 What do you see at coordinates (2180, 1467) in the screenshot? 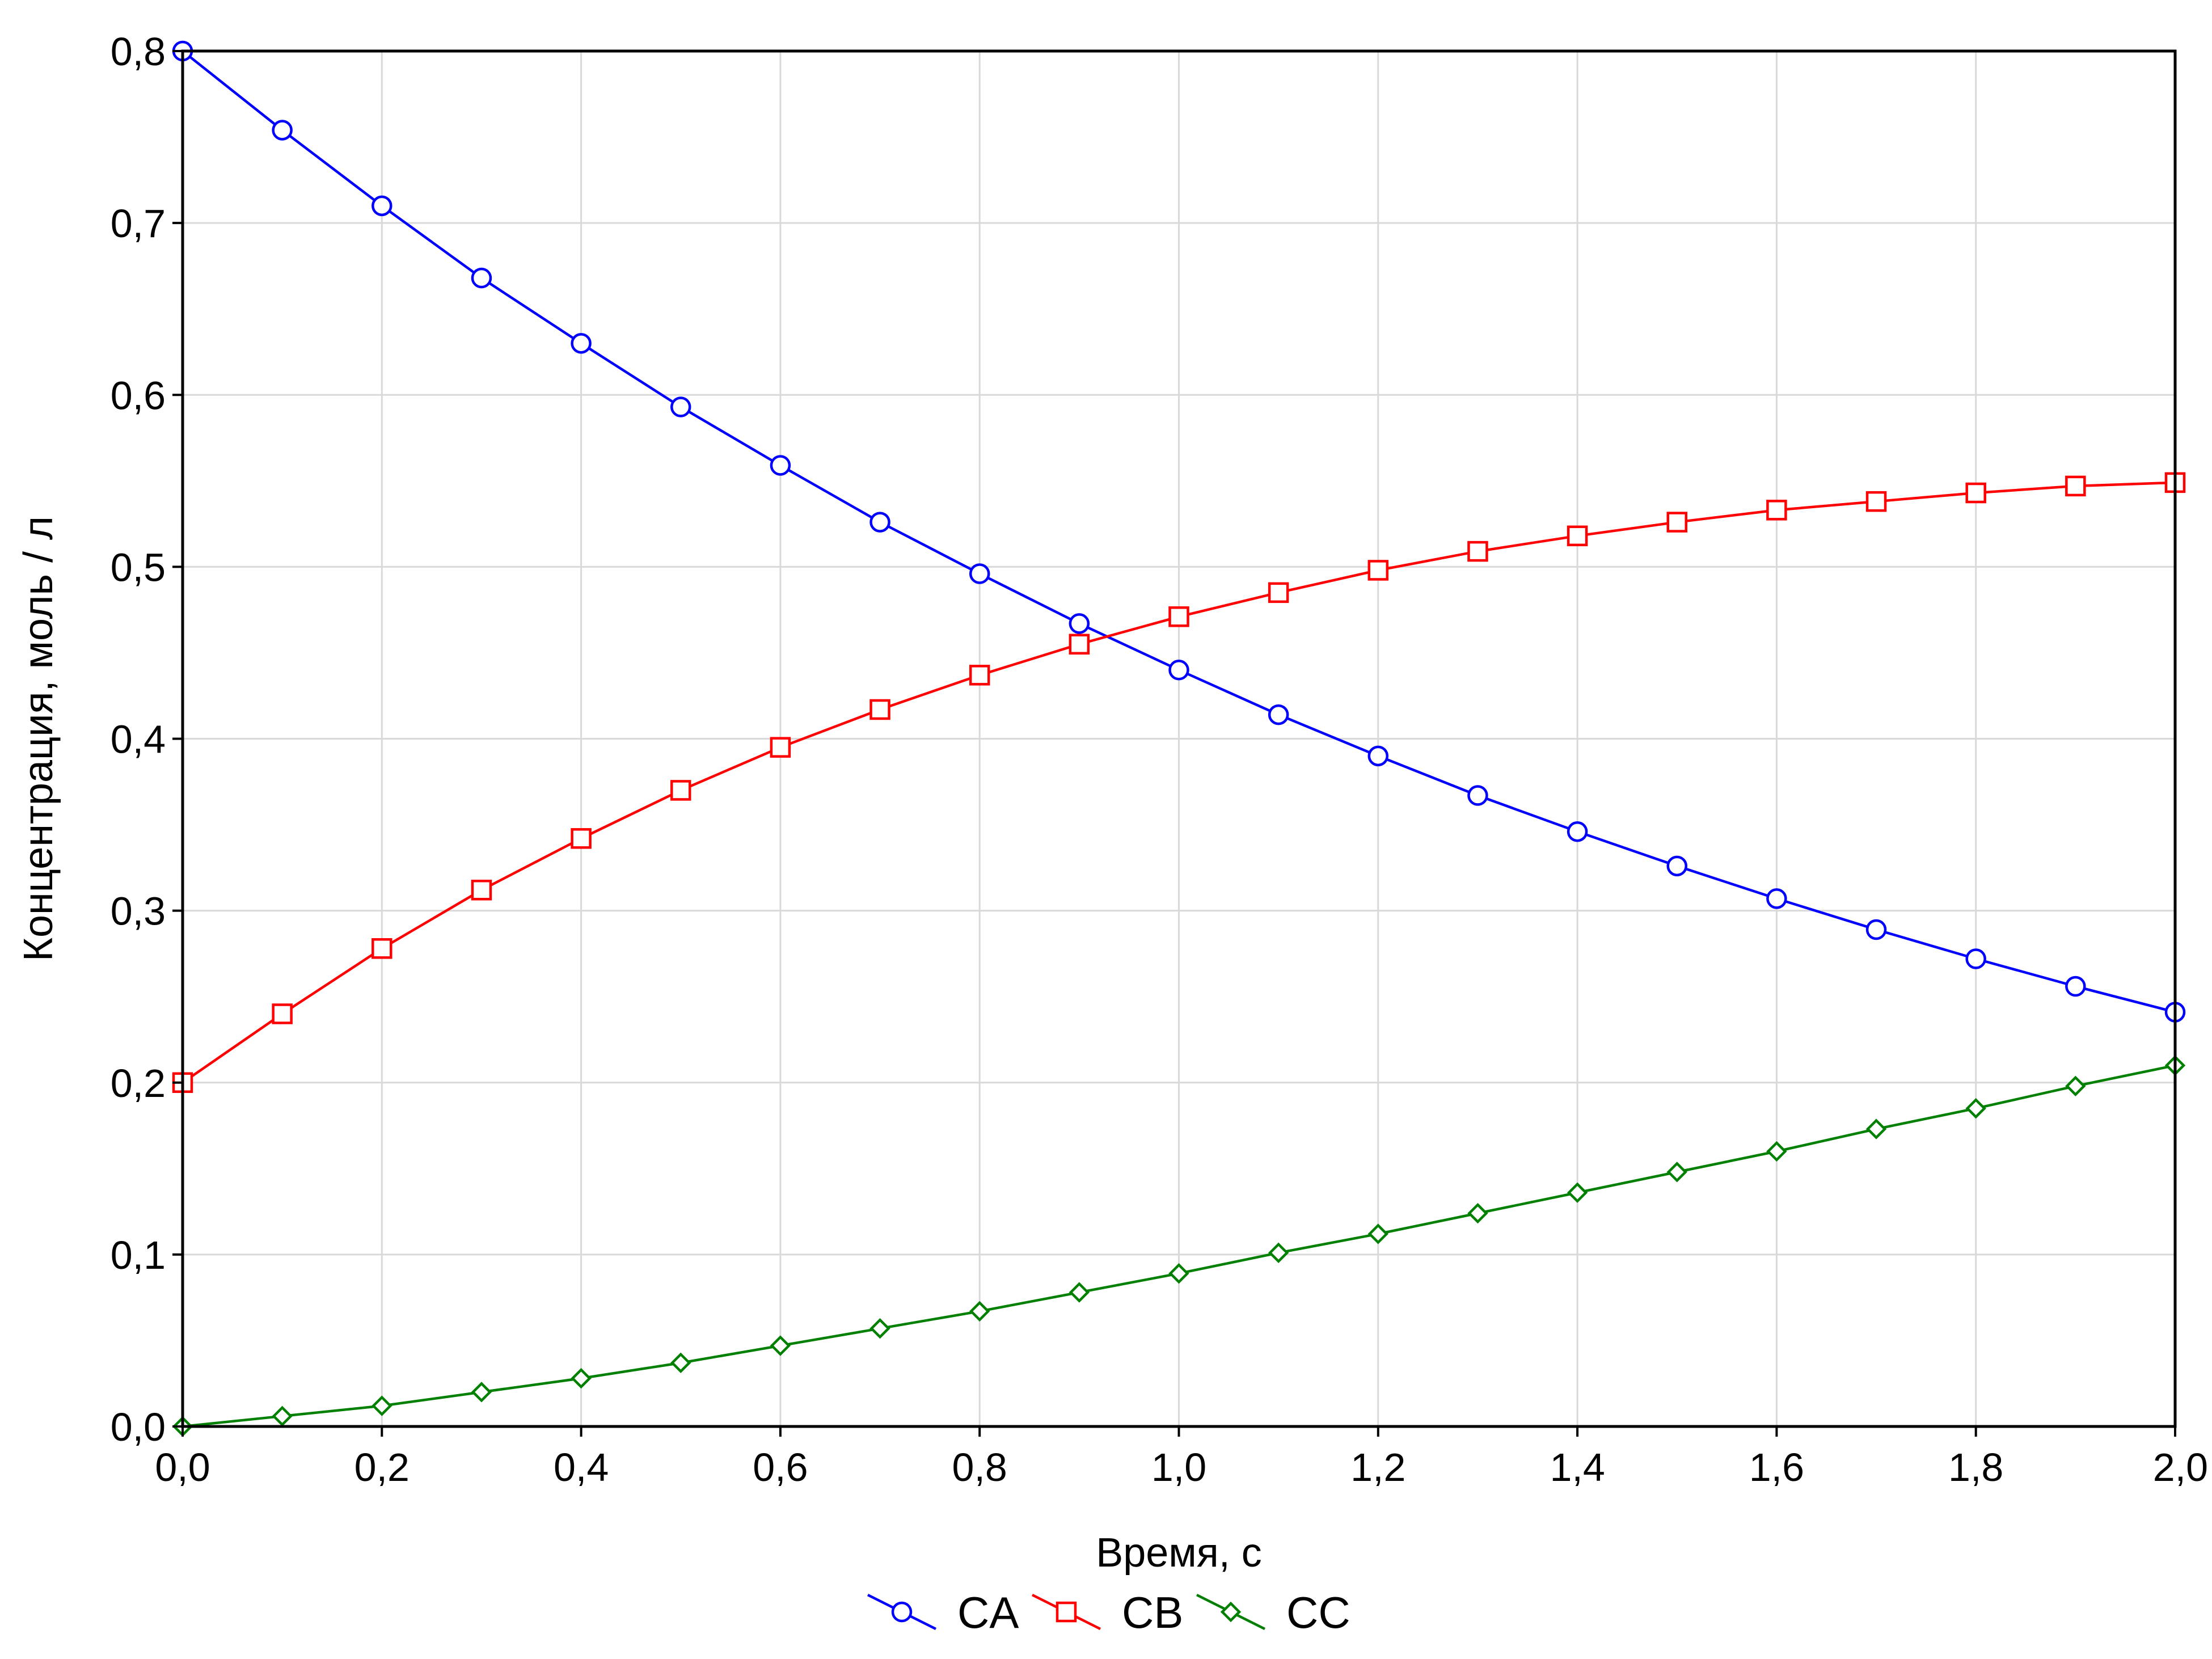
I see `x-tick-label: 2,0` at bounding box center [2180, 1467].